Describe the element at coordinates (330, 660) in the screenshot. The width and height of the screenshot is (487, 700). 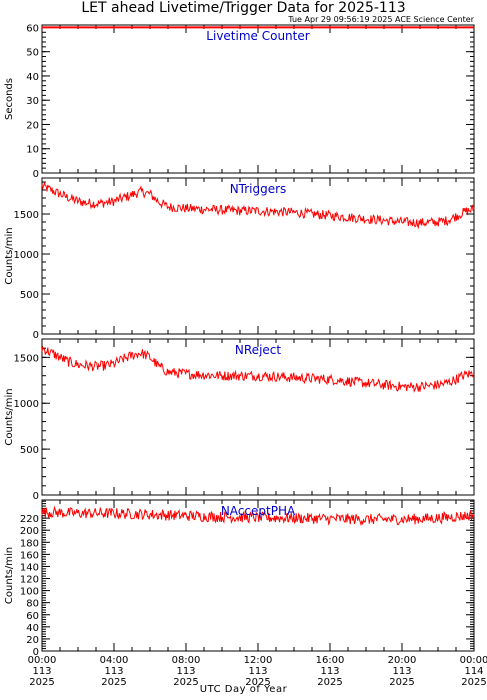
I see `x-tick-time: 16:00` at that location.